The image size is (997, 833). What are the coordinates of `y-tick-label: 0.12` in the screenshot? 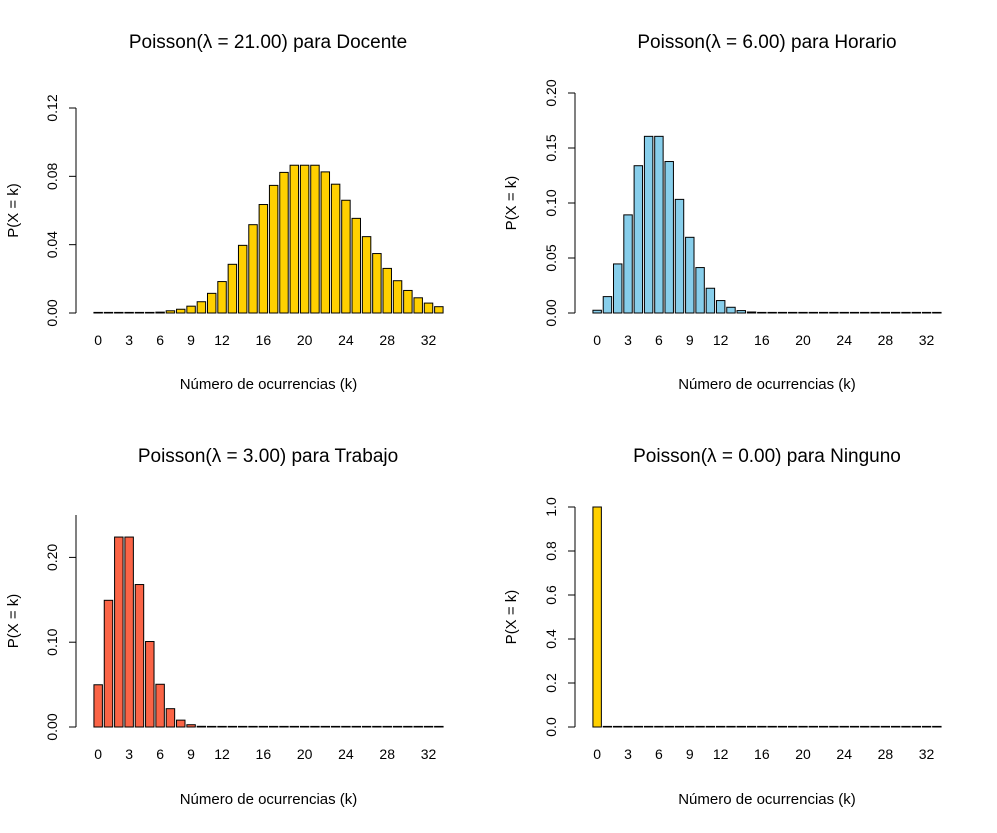 It's located at (52, 107).